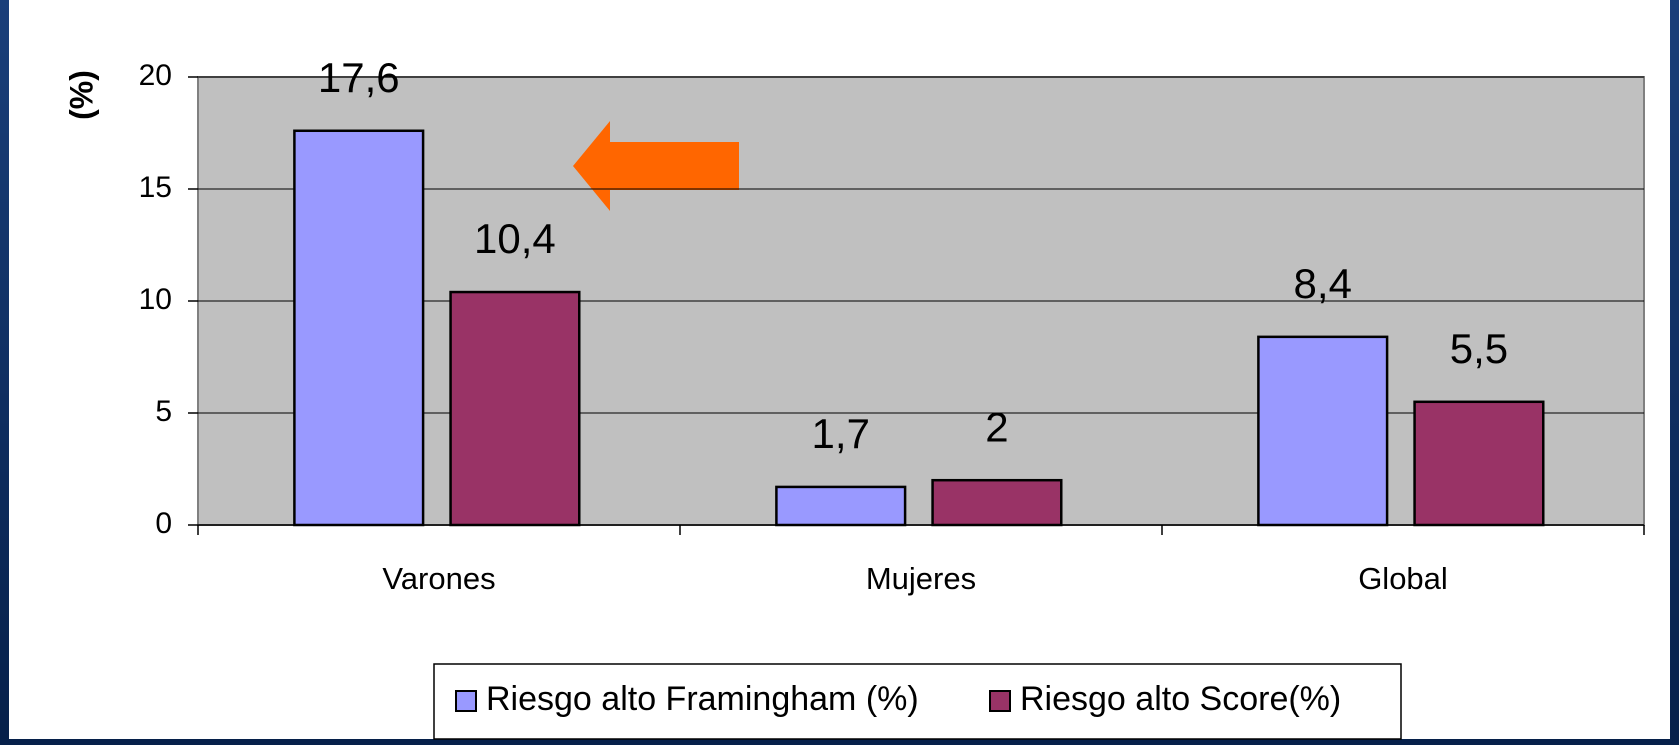 This screenshot has height=745, width=1679. Describe the element at coordinates (163, 411) in the screenshot. I see `y-tick-label: 5` at that location.